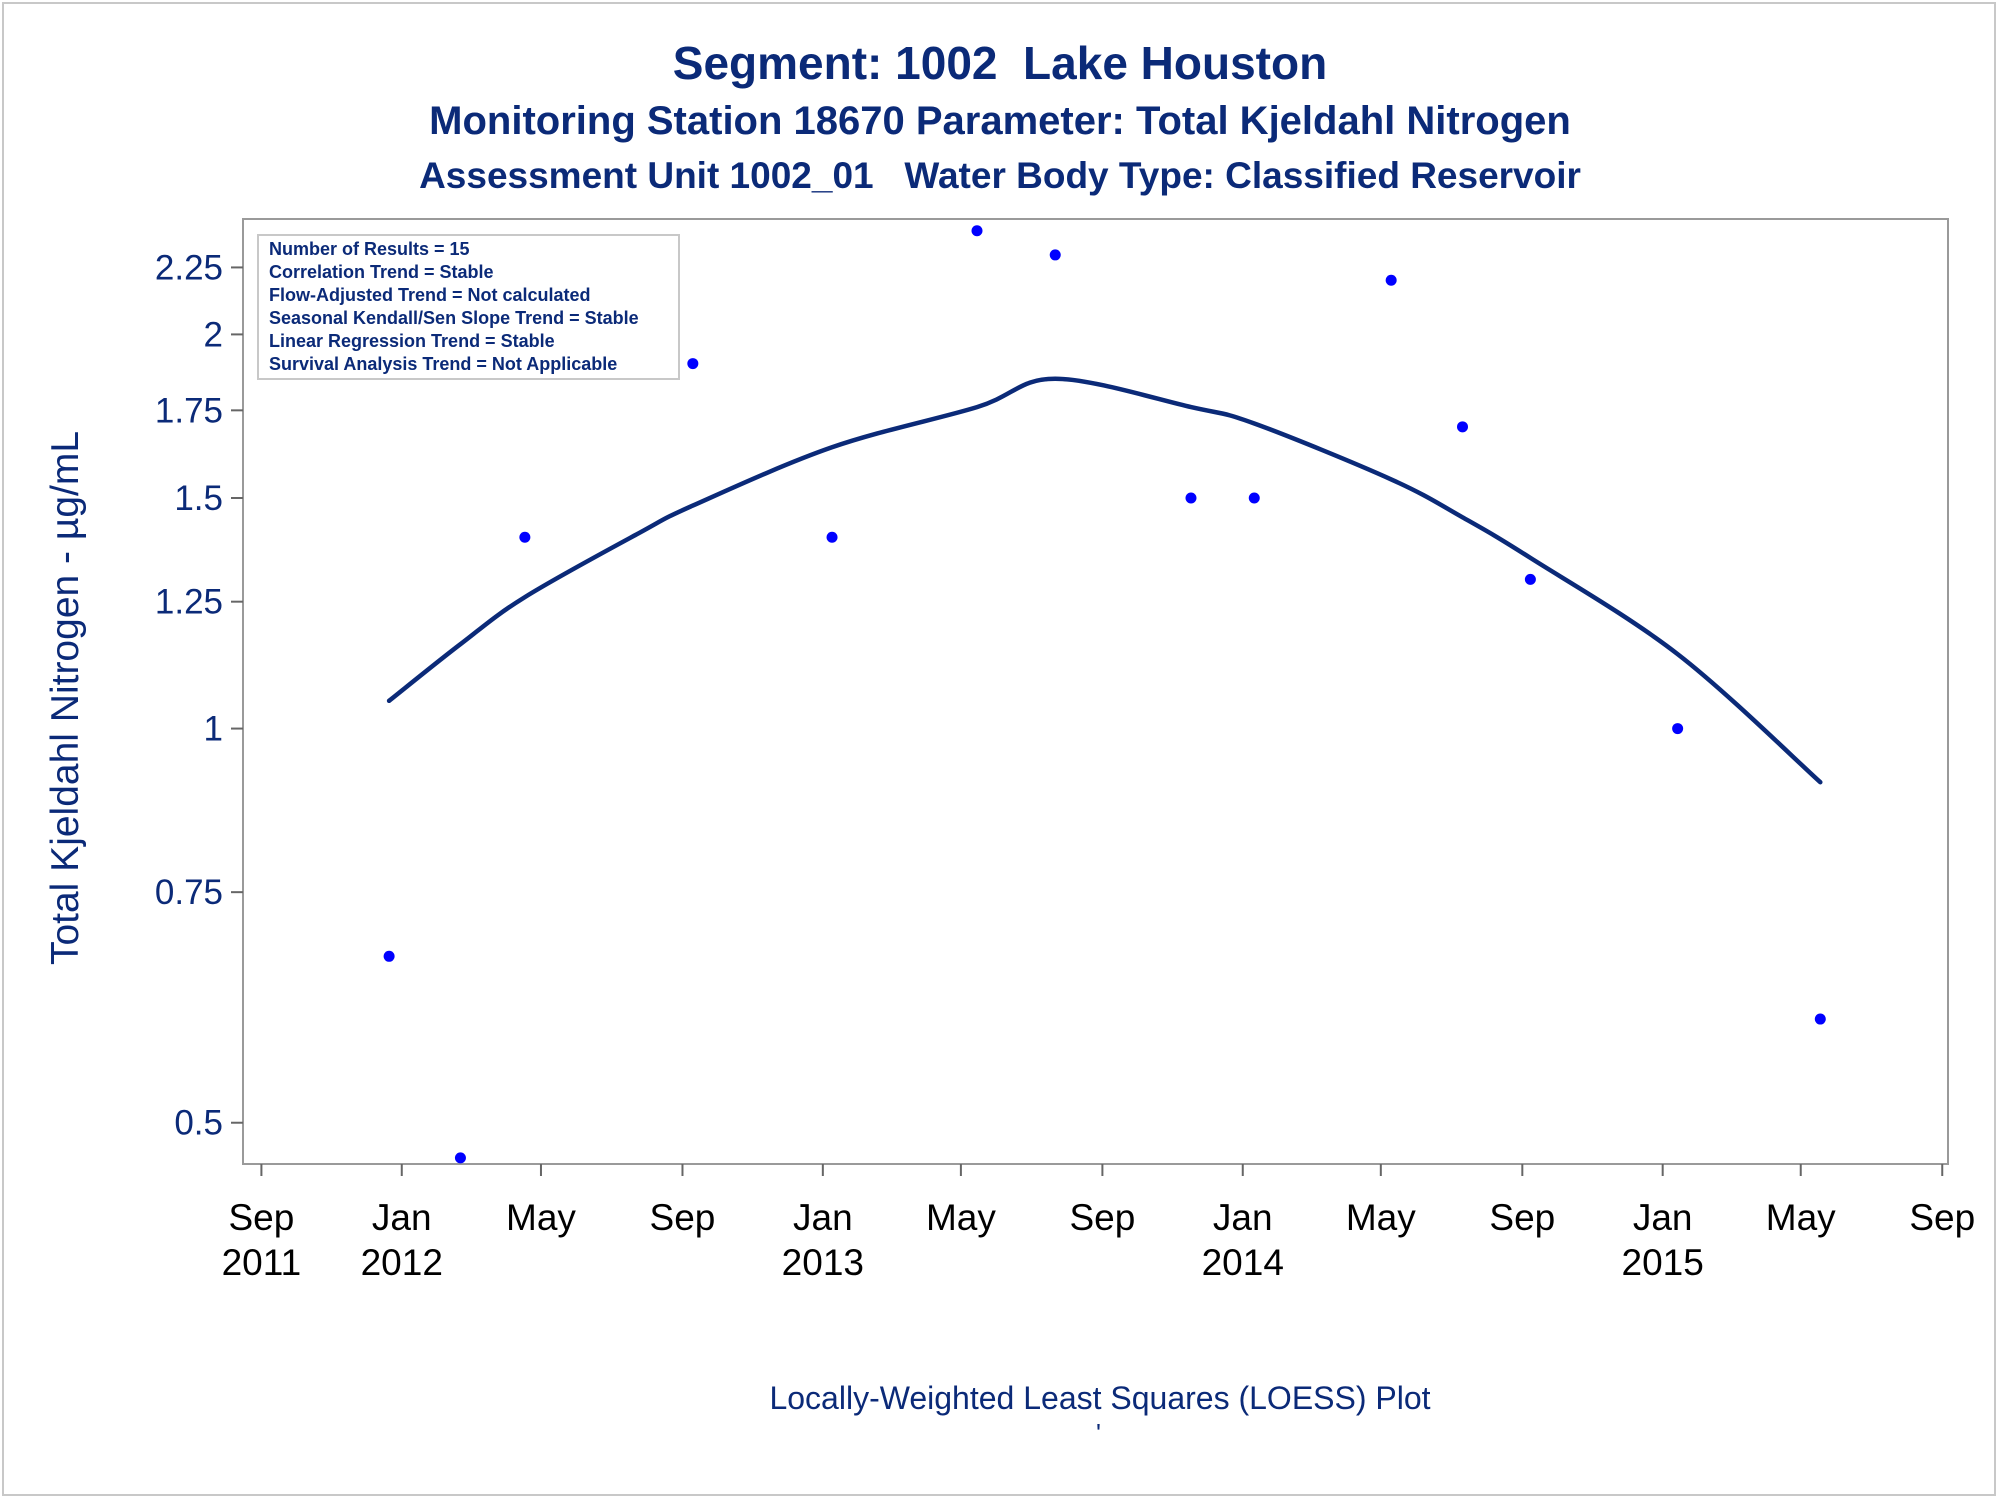 The width and height of the screenshot is (2000, 1500). I want to click on stats-inset-line: Survival Analysis Trend = Not Applicable, so click(443, 364).